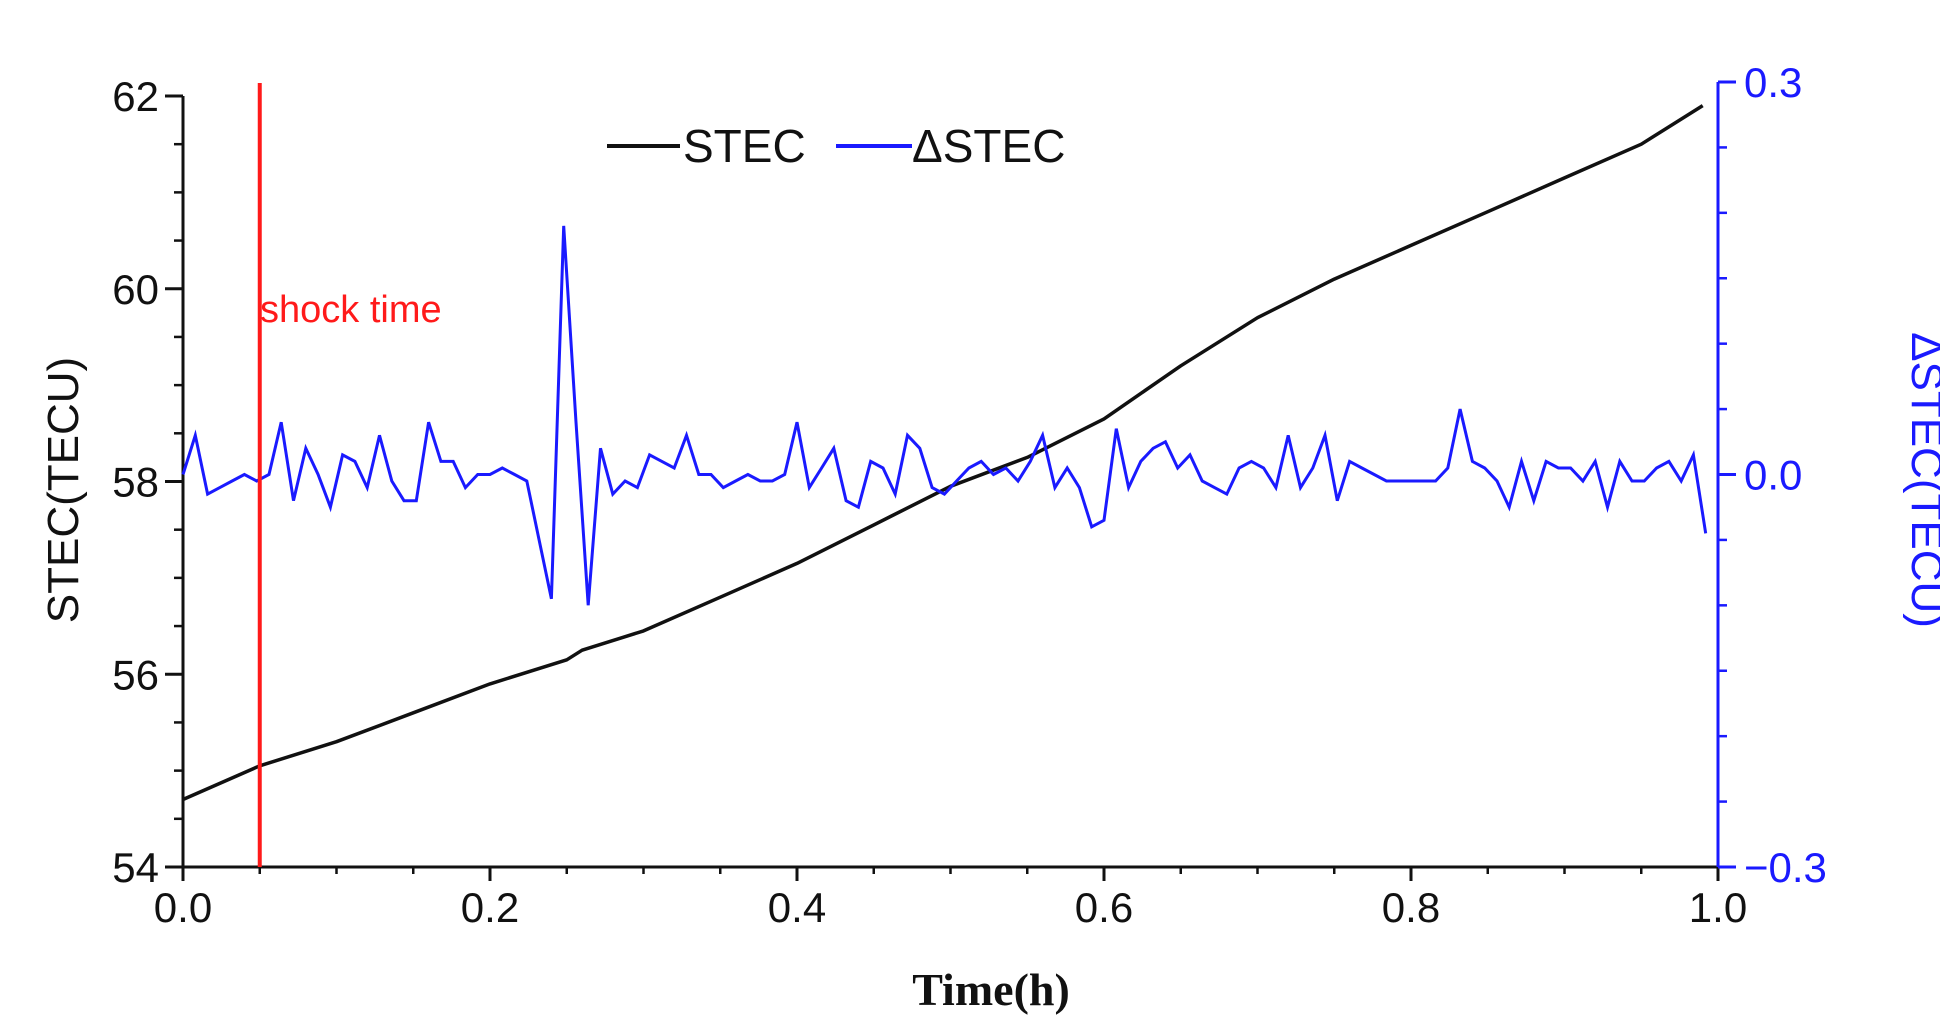  I want to click on x-tick-label: 0.6, so click(1104, 907).